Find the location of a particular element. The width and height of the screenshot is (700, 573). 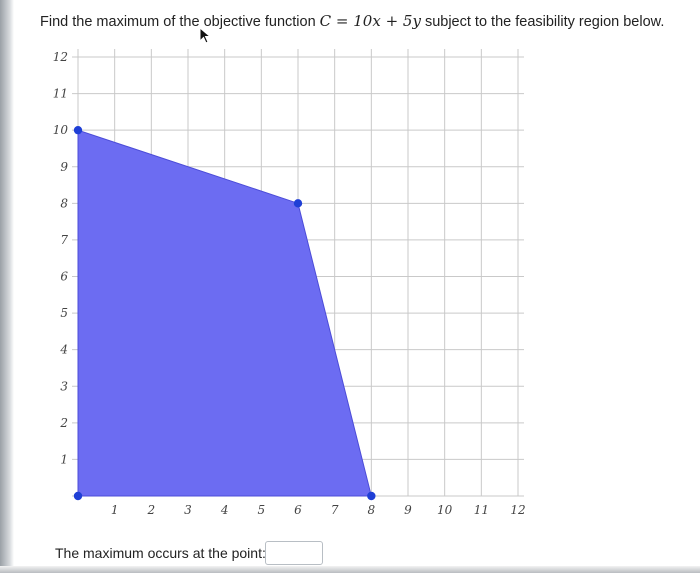

y-tick-label: 7 is located at coordinates (64, 240).